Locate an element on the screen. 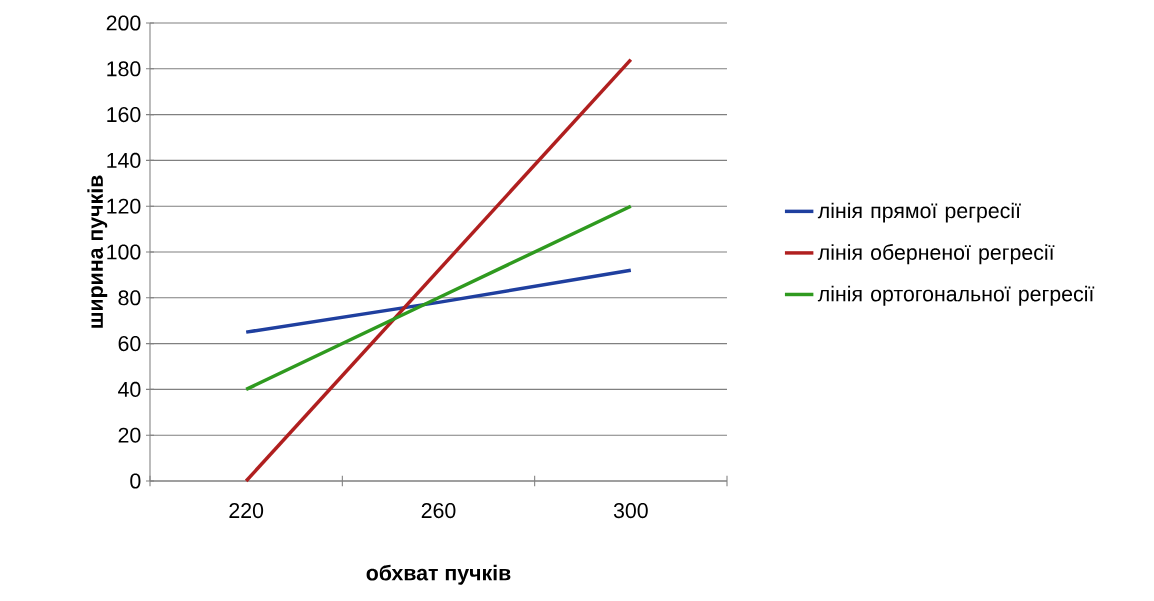 Image resolution: width=1154 pixels, height=601 pixels. x-tick-label: 220 is located at coordinates (246, 511).